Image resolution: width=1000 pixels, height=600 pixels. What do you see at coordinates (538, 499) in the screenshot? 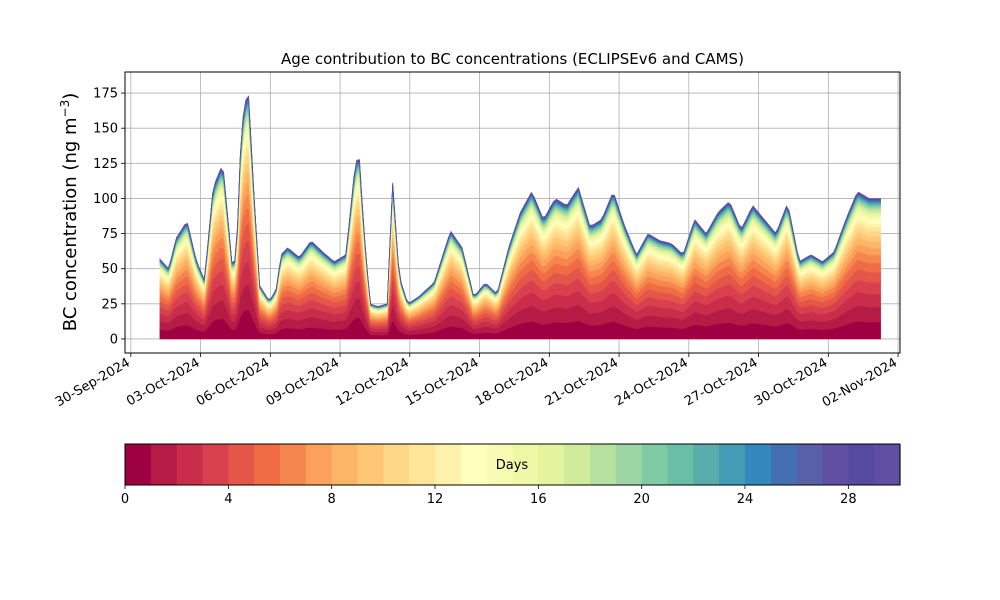
I see `colorbar-tick-label: 16` at bounding box center [538, 499].